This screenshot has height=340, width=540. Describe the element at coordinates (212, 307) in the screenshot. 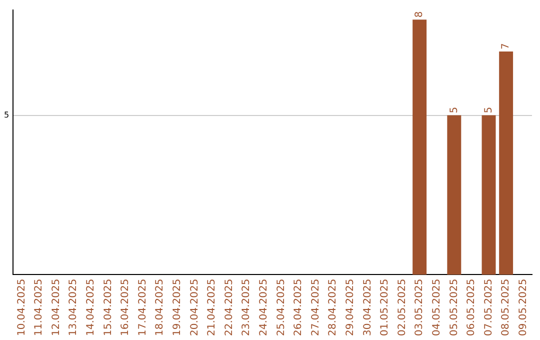

I see `x-tick-label: 21.04.2025` at that location.